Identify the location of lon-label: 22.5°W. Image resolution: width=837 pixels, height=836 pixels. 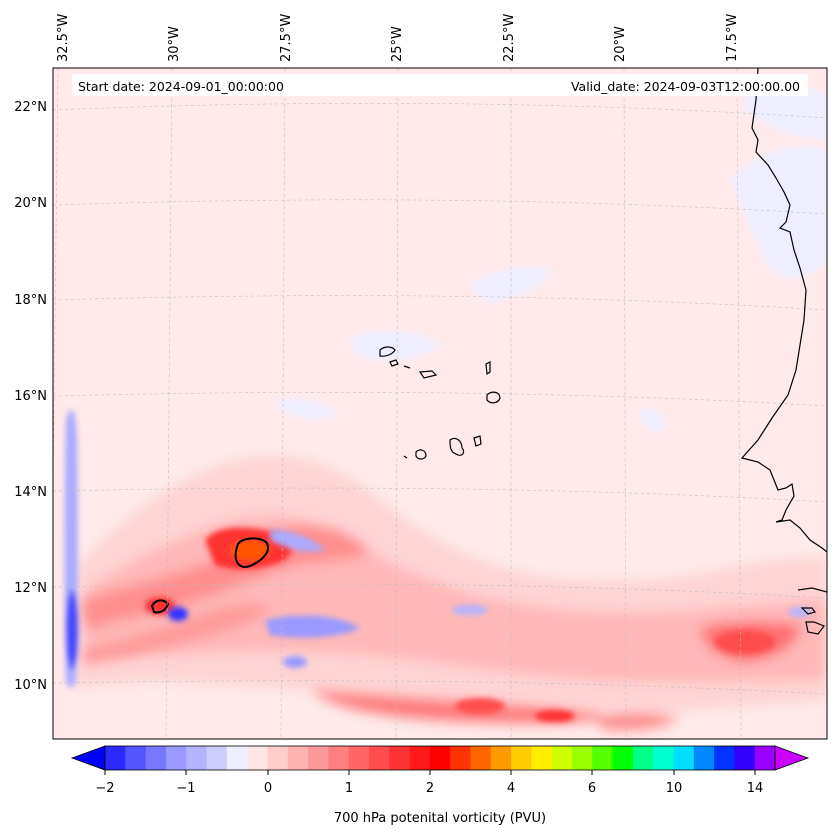
(509, 38).